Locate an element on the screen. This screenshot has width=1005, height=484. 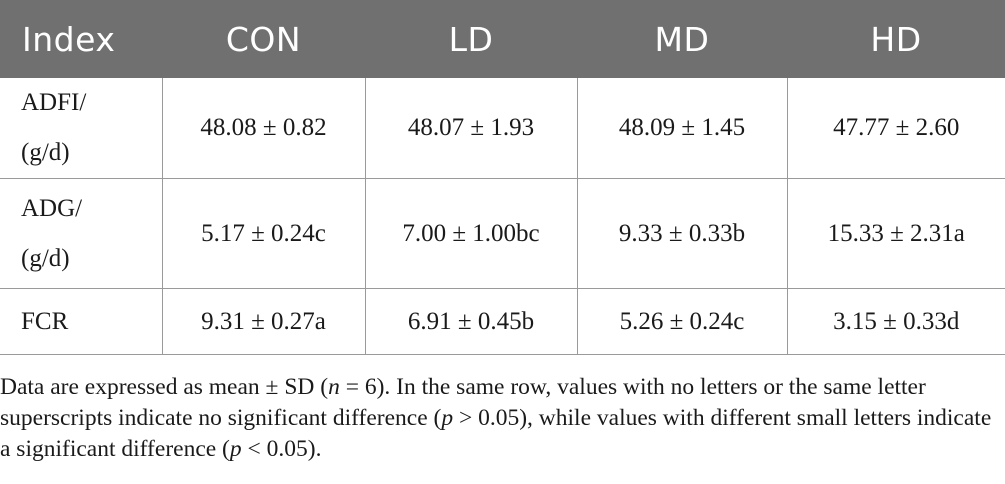
header-hd: HD is located at coordinates (896, 39).